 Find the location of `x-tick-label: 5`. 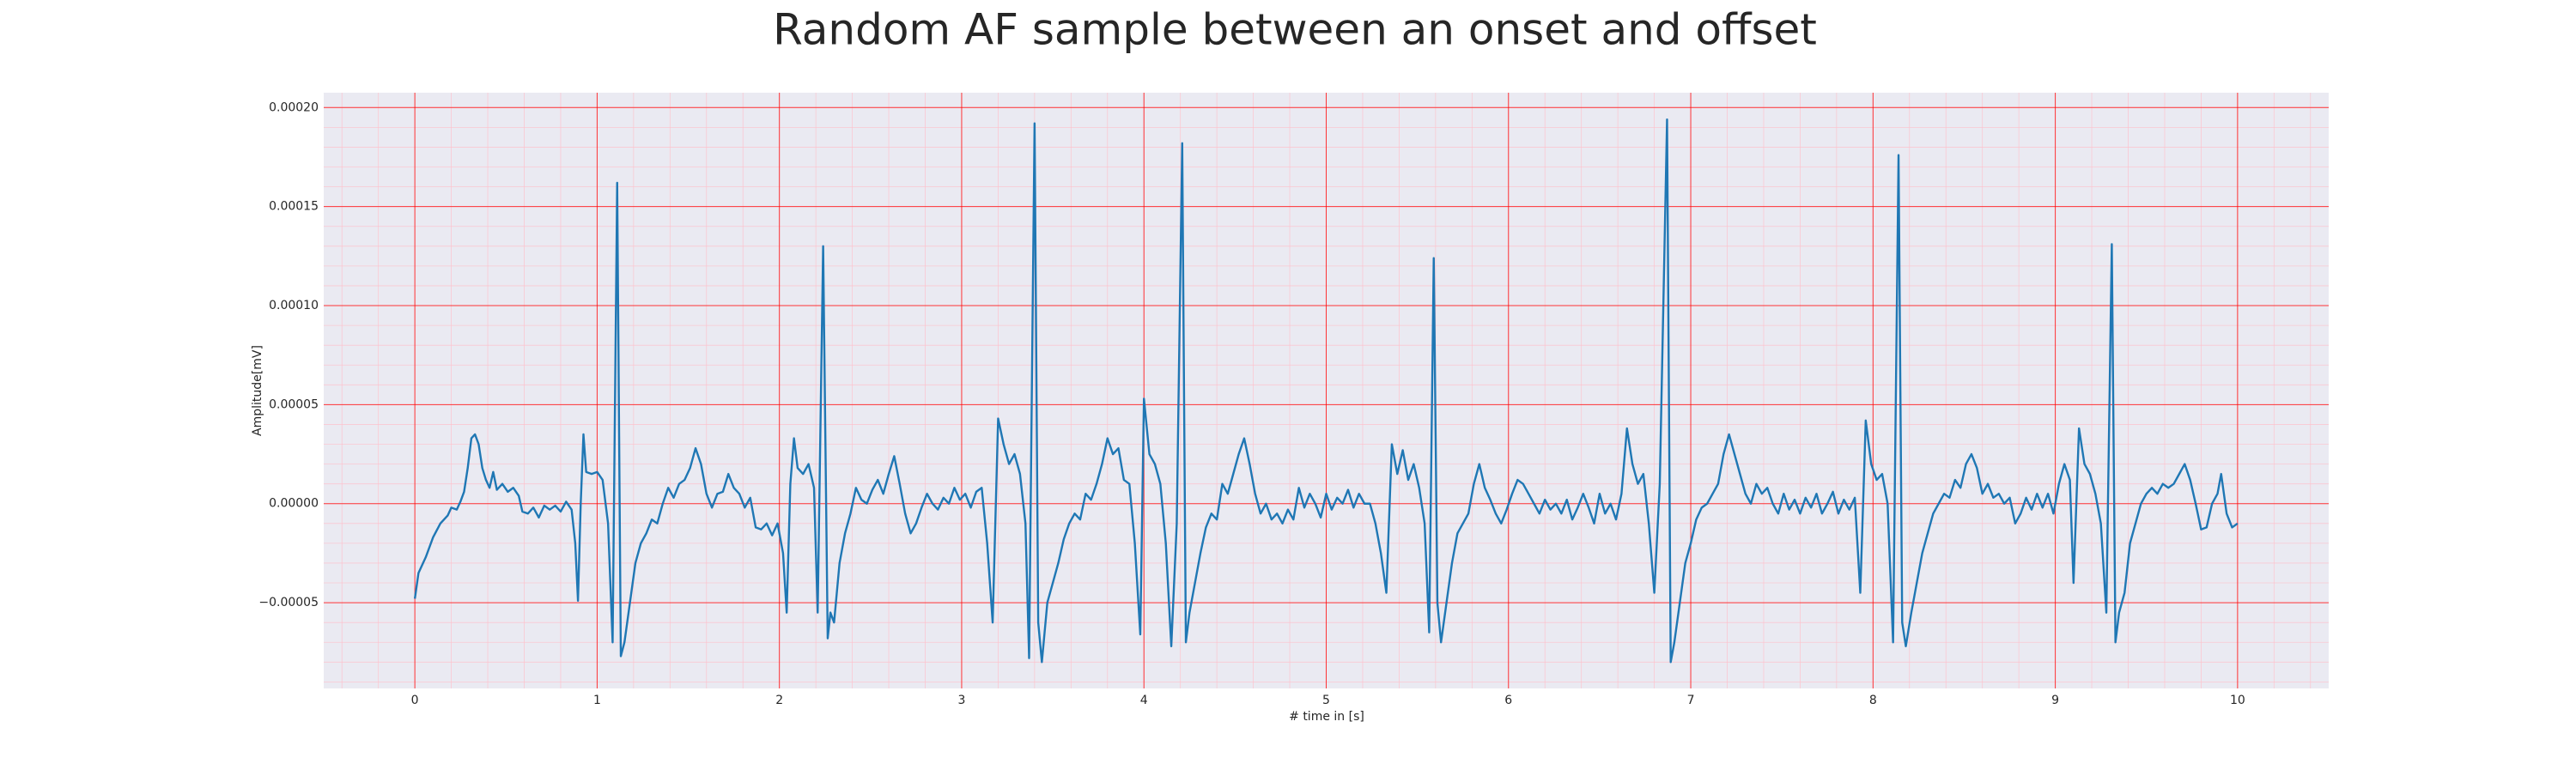

x-tick-label: 5 is located at coordinates (1326, 701).